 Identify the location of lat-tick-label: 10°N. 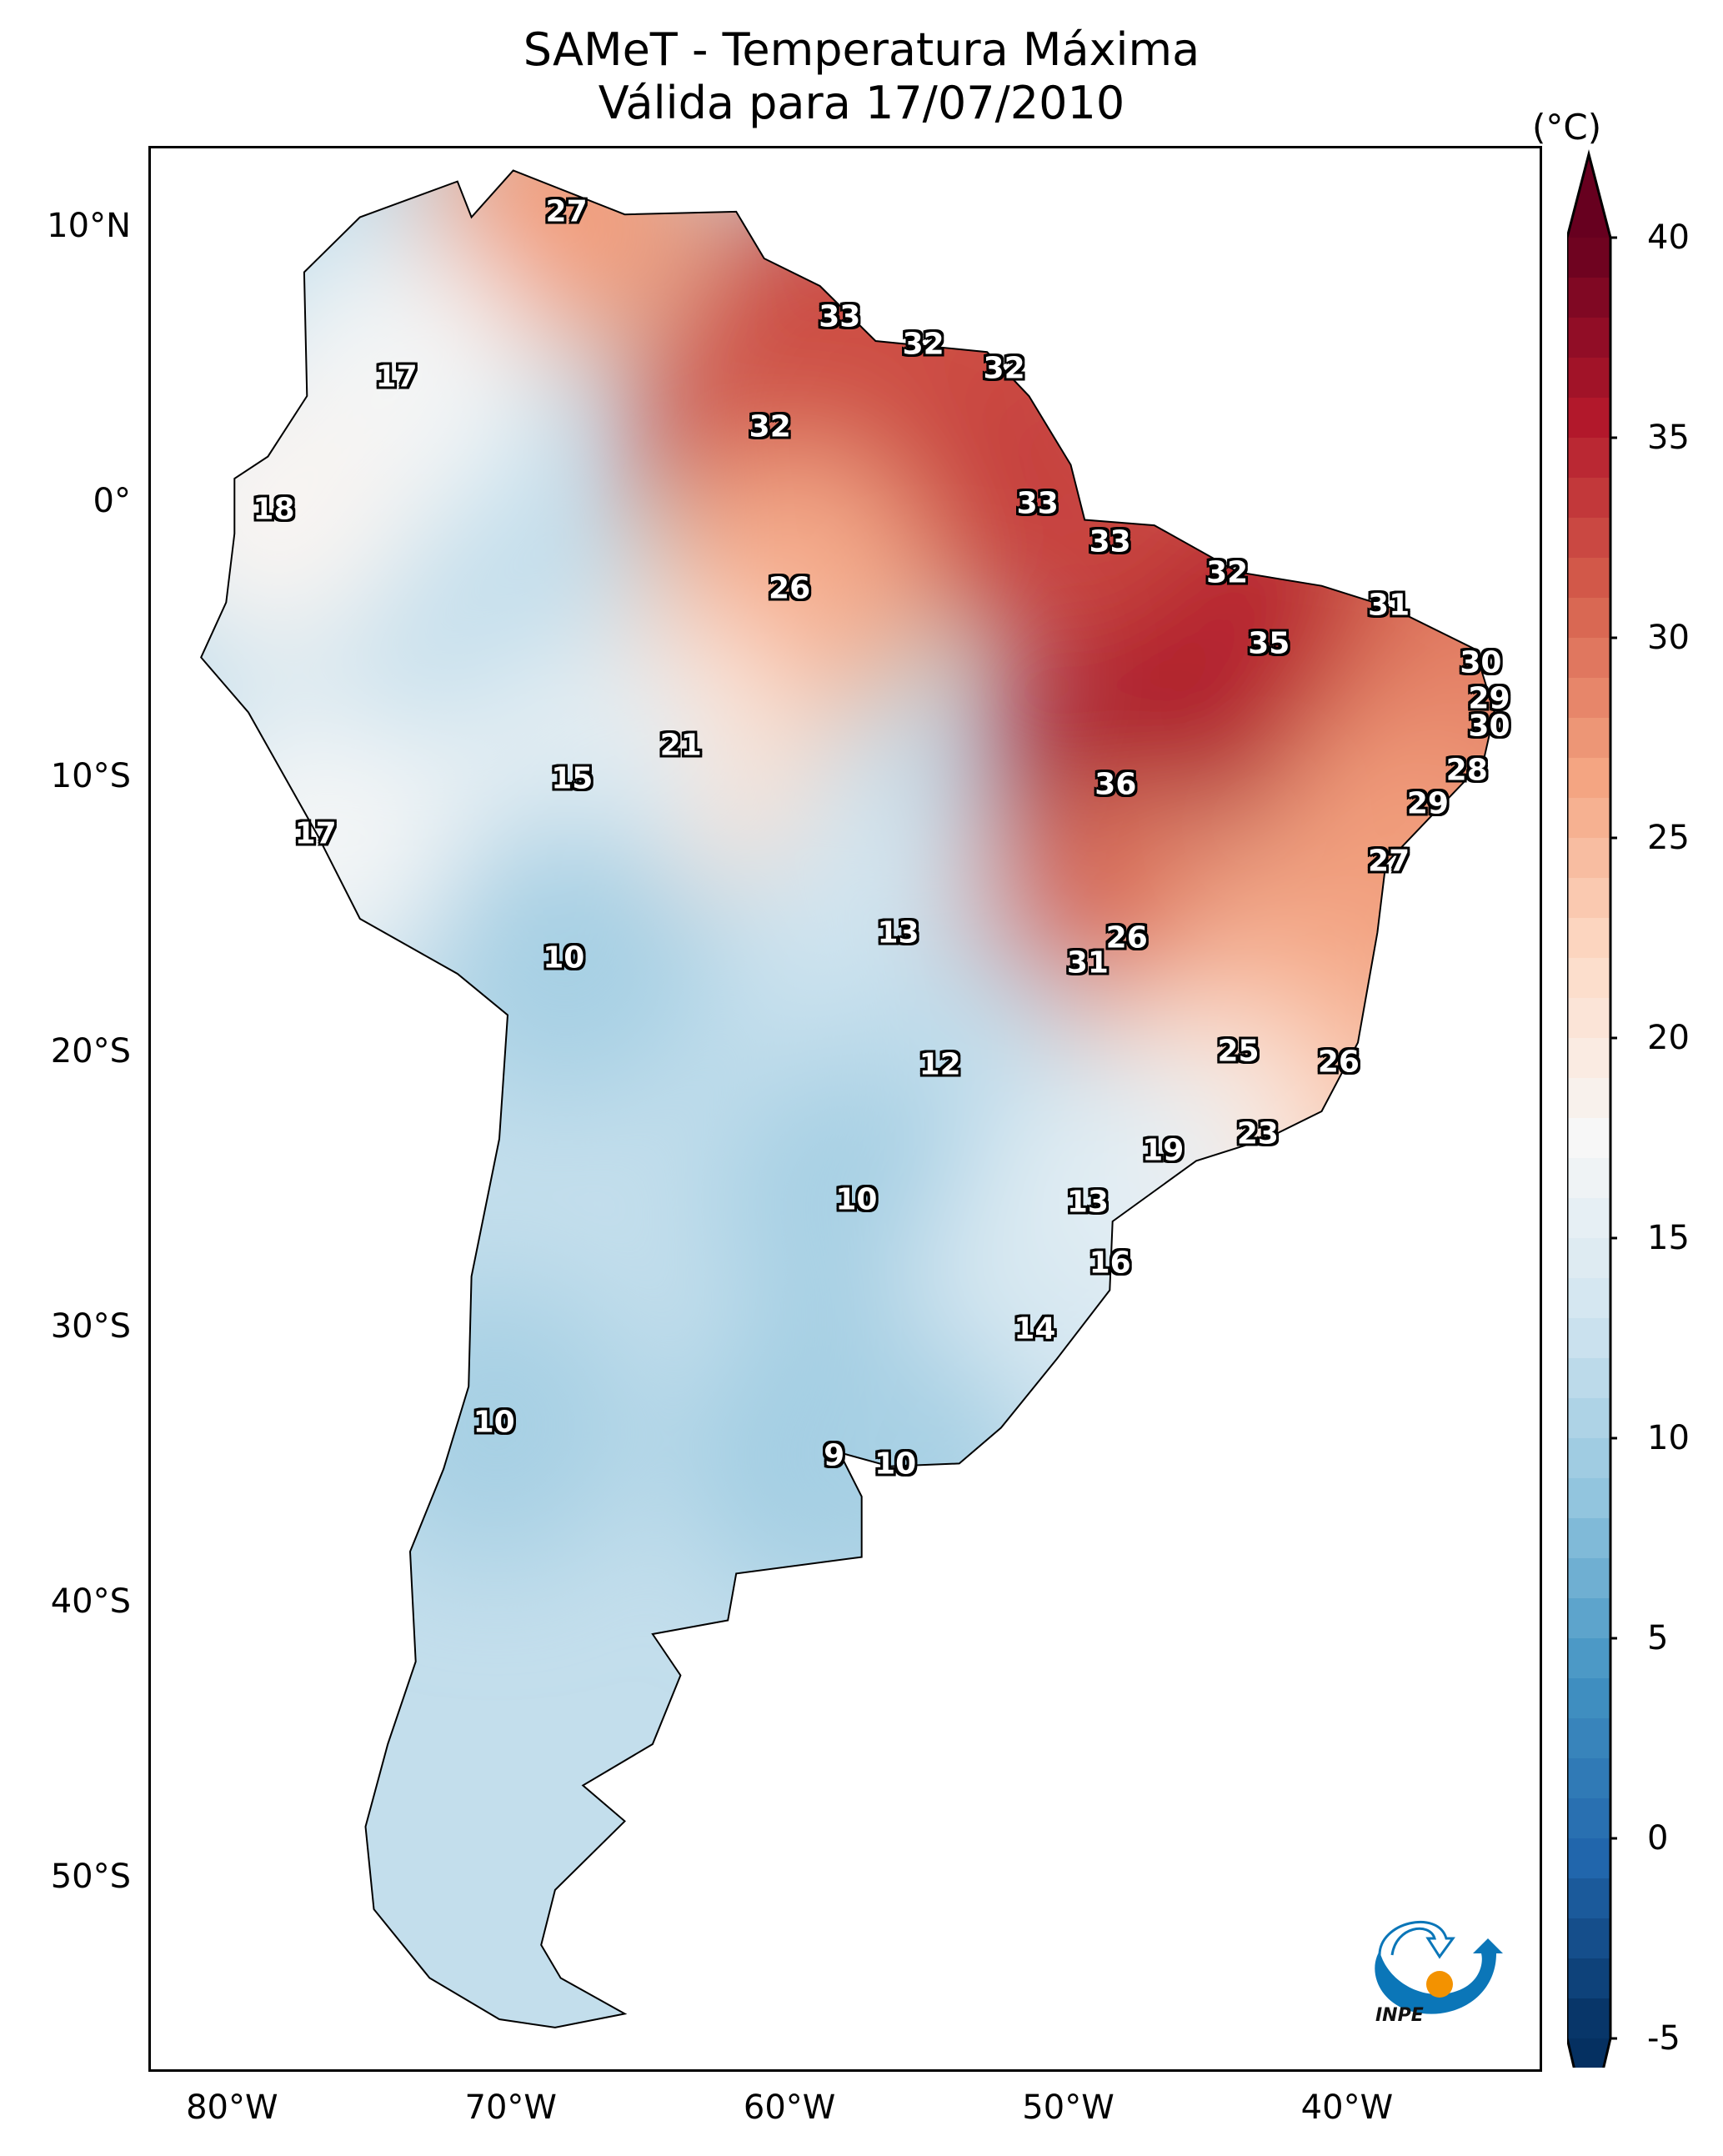
(89, 226).